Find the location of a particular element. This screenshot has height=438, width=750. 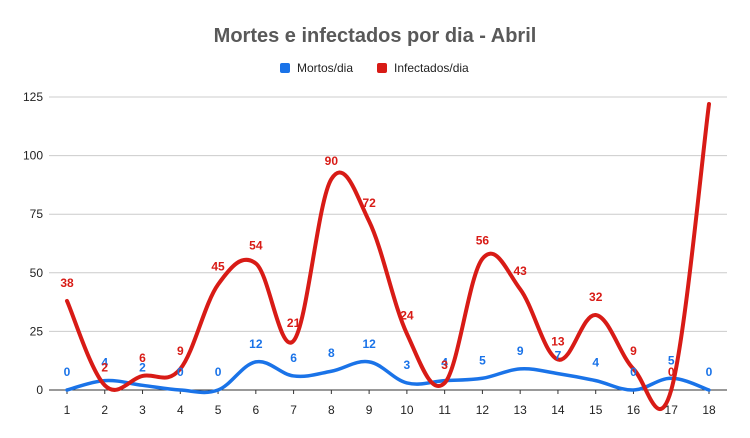

data-label-infectados: 6 is located at coordinates (142, 358).